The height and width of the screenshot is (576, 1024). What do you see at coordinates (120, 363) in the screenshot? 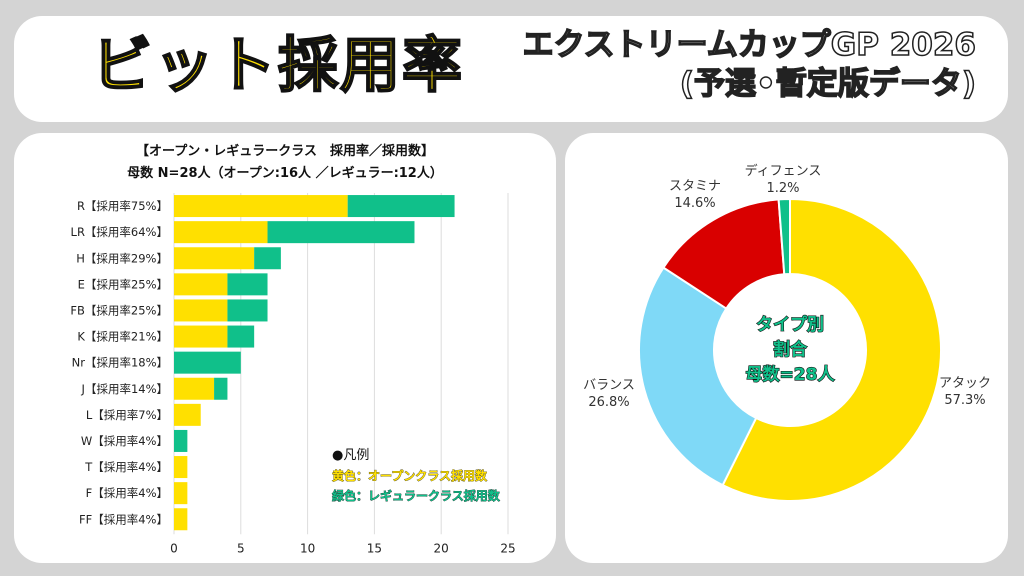
I see `category-label: Nr【採用率18%】` at bounding box center [120, 363].